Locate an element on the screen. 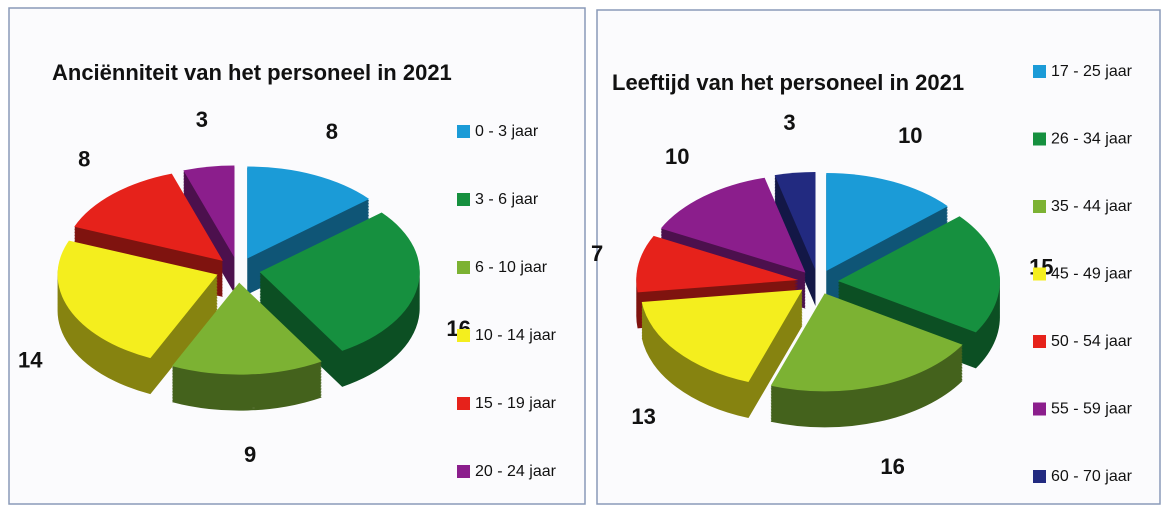 Image resolution: width=1168 pixels, height=514 pixels. legend-label: 50 - 54 jaar is located at coordinates (1092, 341).